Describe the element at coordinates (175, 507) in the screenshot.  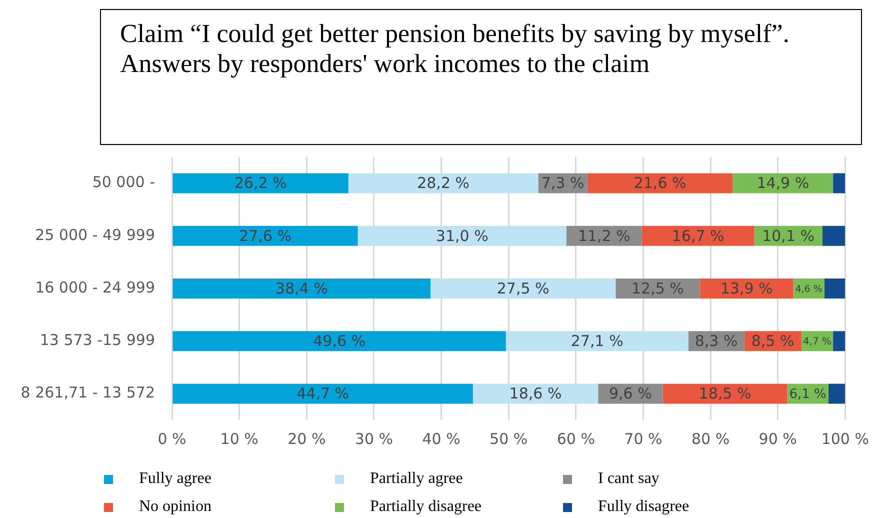
I see `legend-label: No opinion` at that location.